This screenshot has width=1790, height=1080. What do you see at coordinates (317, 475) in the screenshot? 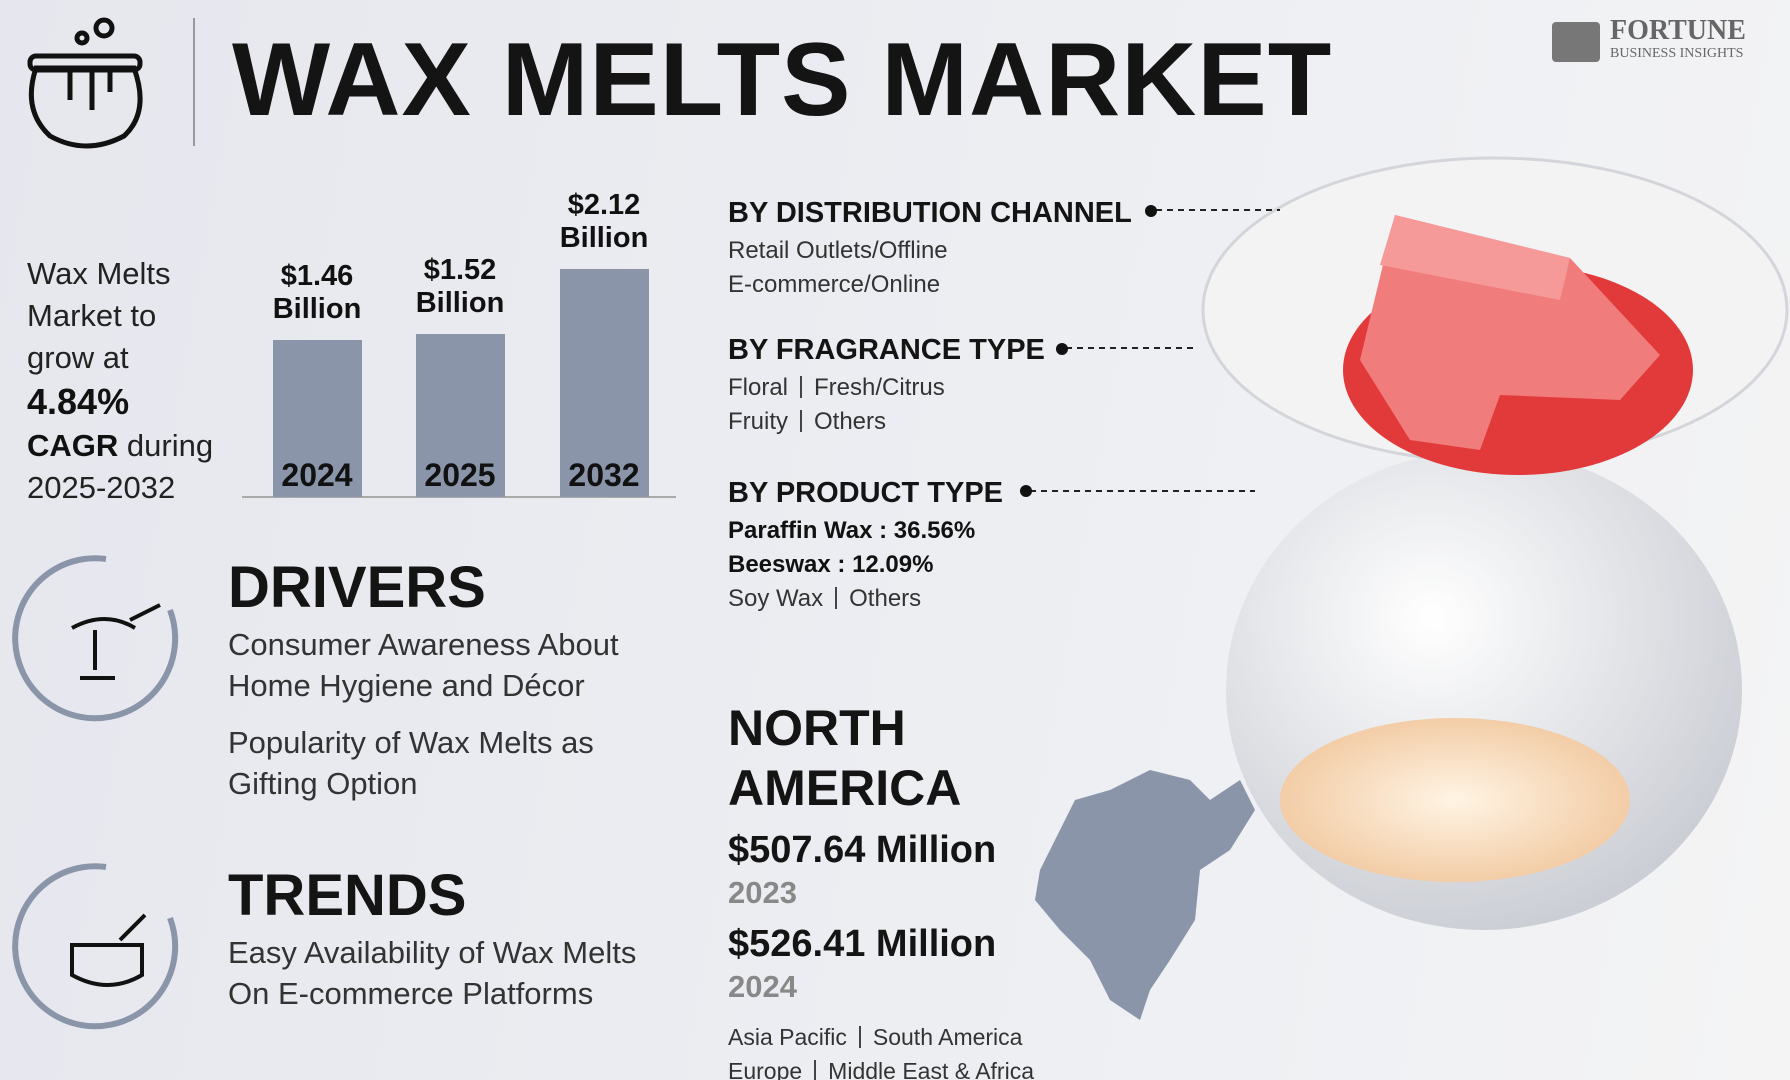
I see `x-tick-label: 2024` at bounding box center [317, 475].